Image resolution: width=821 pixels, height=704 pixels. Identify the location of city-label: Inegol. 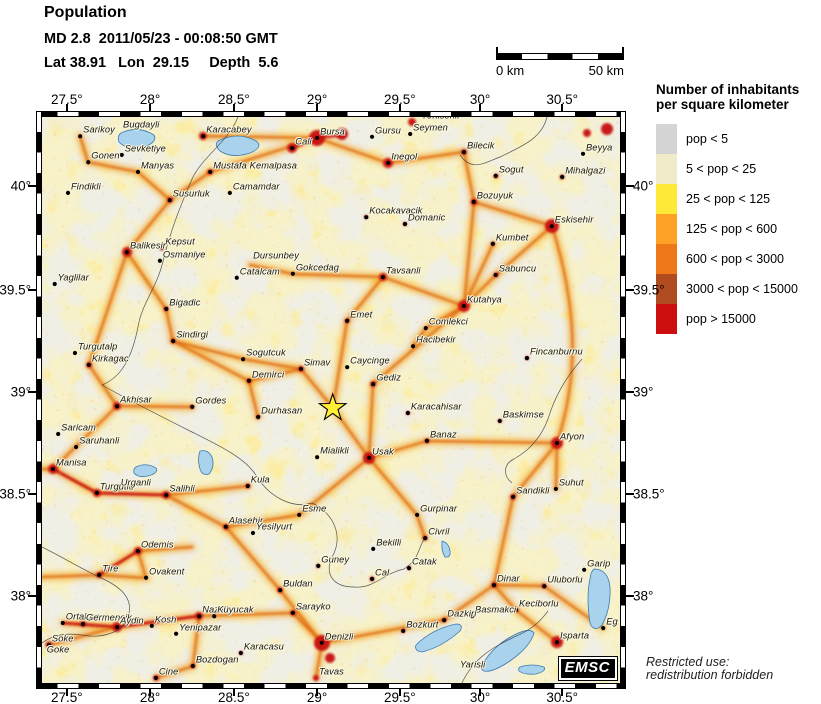
(404, 156).